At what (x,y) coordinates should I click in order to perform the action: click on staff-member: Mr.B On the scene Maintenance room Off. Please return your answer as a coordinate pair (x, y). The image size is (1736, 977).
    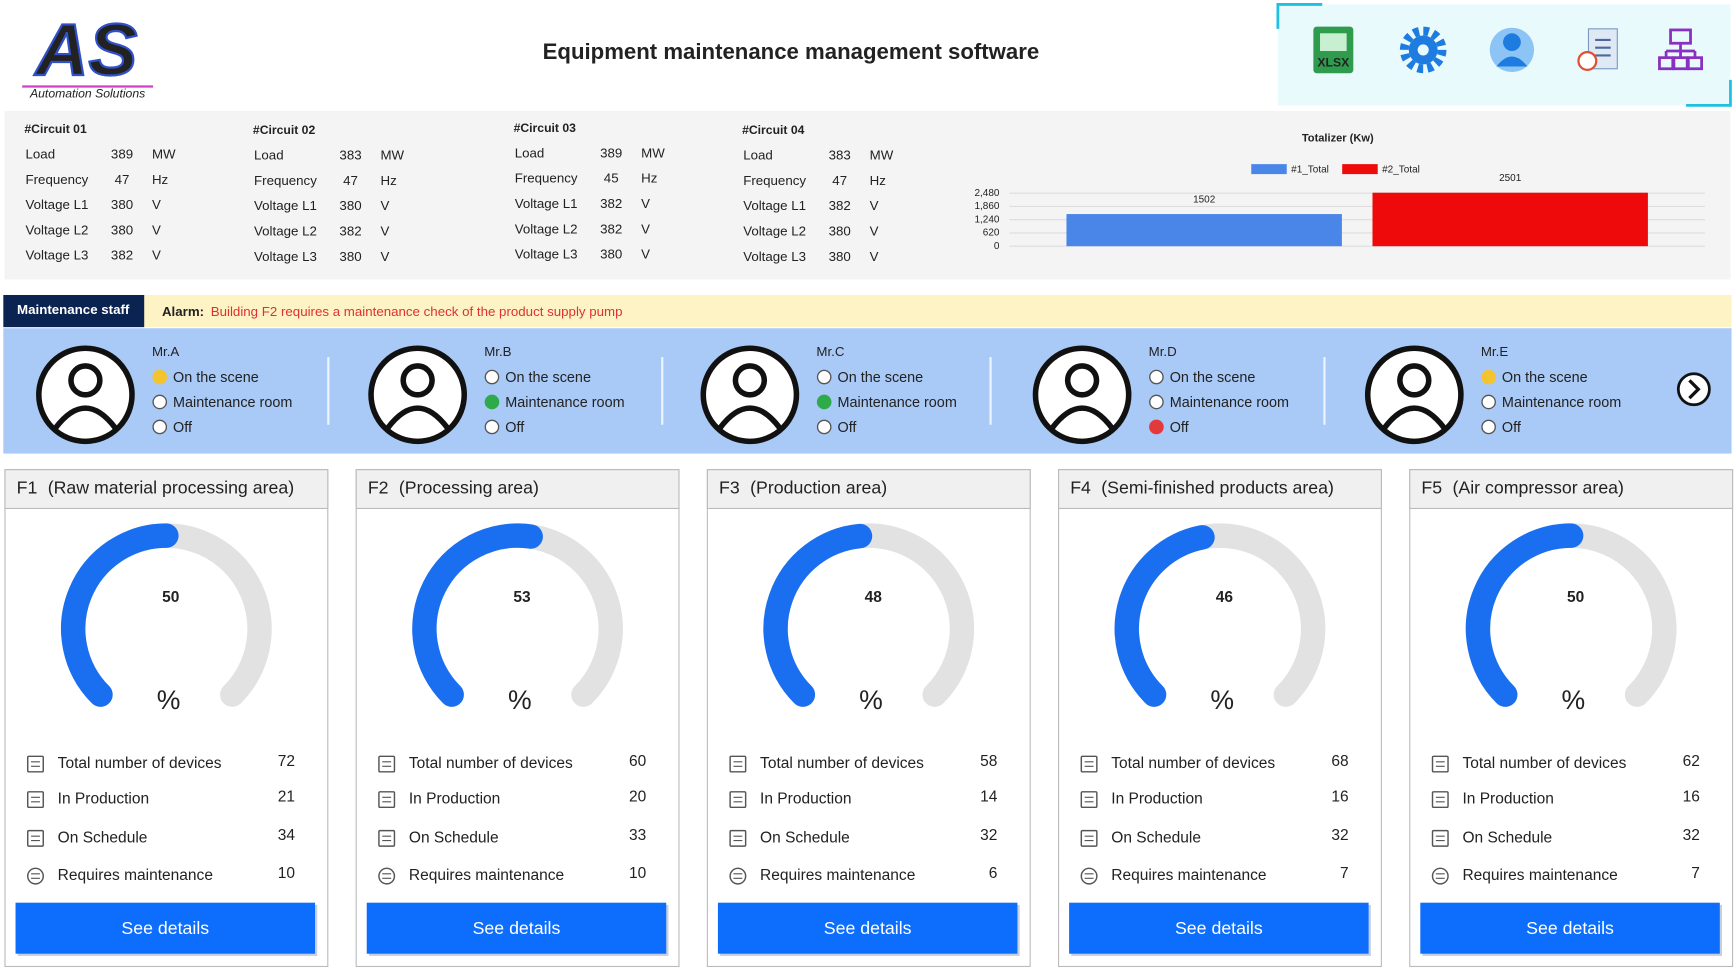
    Looking at the image, I should click on (496, 394).